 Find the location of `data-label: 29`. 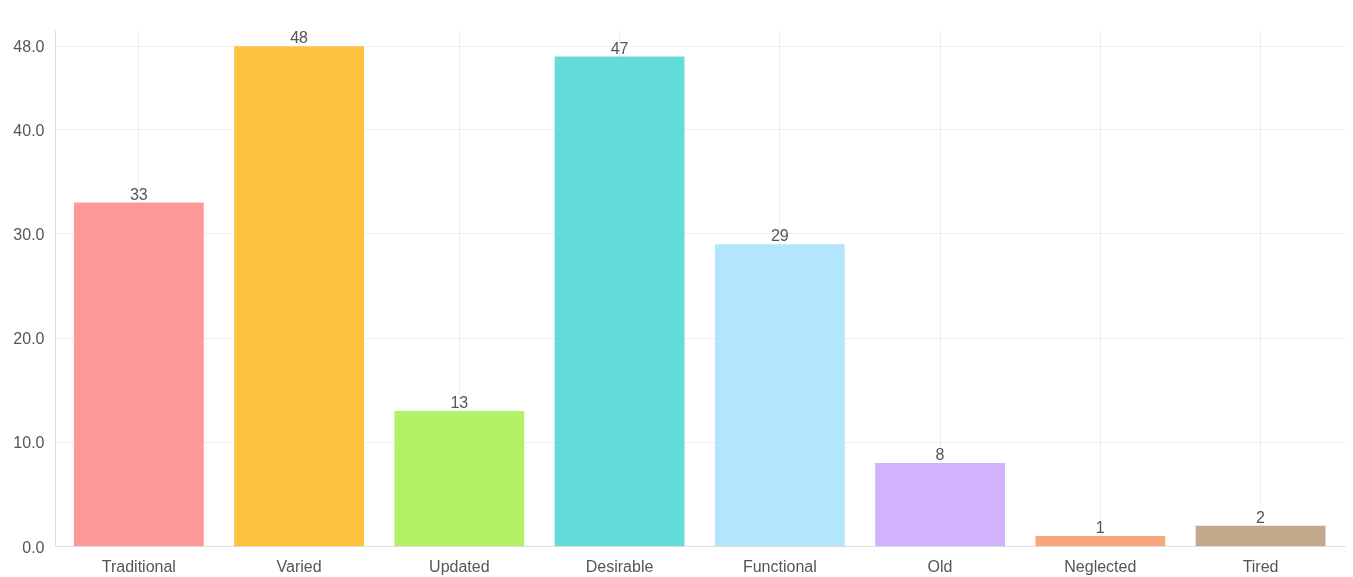

data-label: 29 is located at coordinates (779, 236).